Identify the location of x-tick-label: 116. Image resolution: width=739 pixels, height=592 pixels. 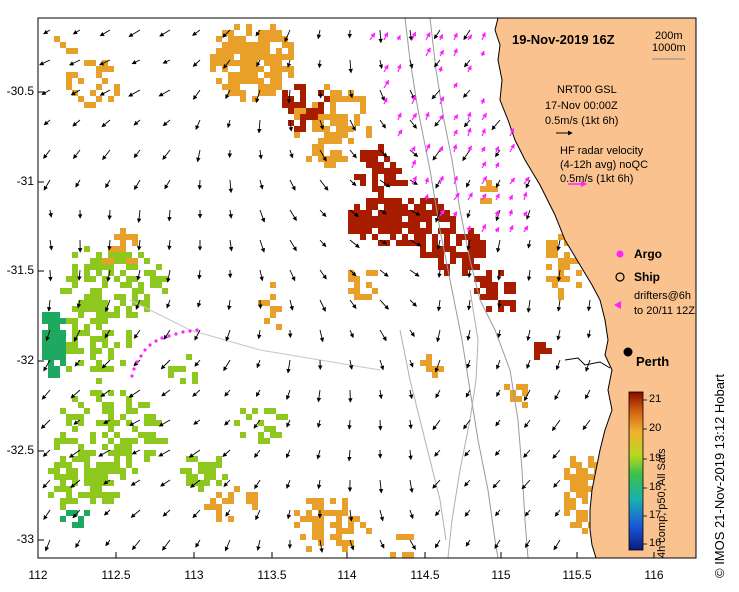
(654, 575).